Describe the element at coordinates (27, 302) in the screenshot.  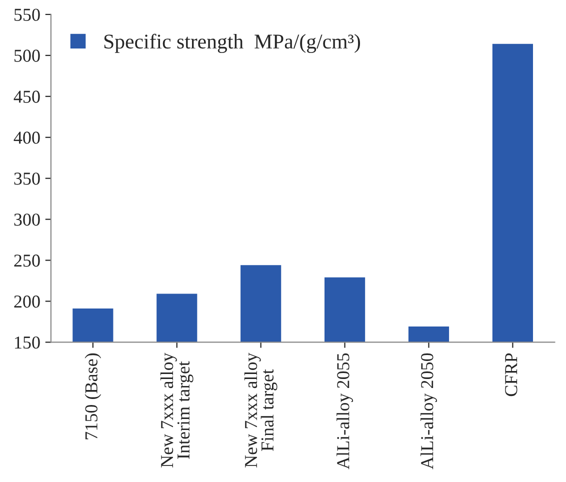
I see `y-tick-label: 200` at that location.